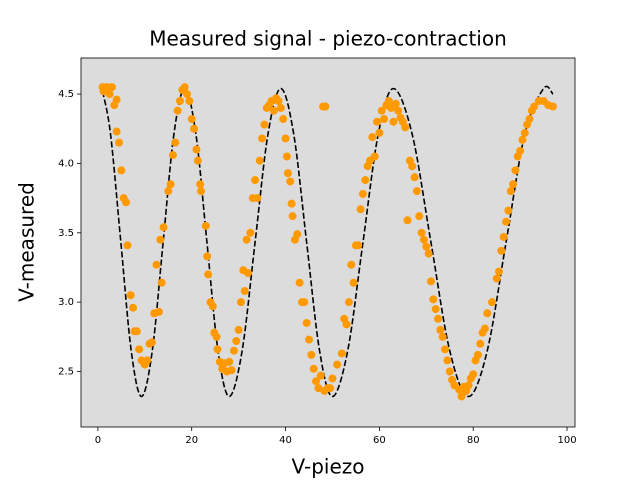 The height and width of the screenshot is (480, 640). I want to click on x-tick-label: 40, so click(285, 440).